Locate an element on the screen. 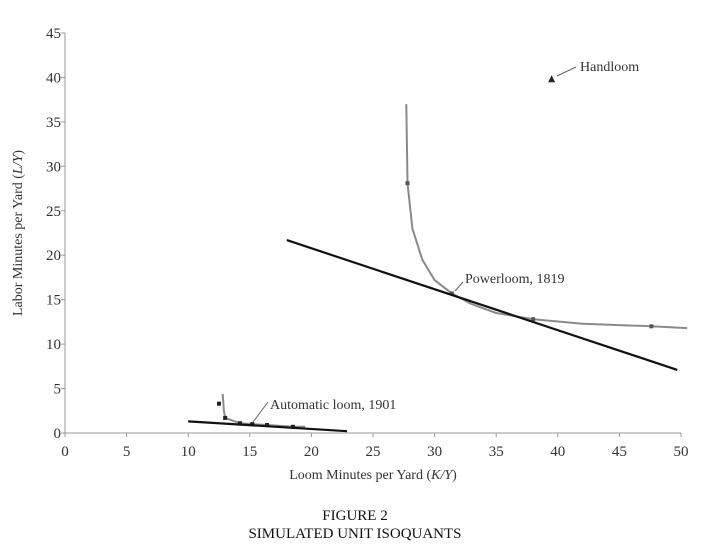 The width and height of the screenshot is (710, 555). x-tick-label: 30 is located at coordinates (434, 452).